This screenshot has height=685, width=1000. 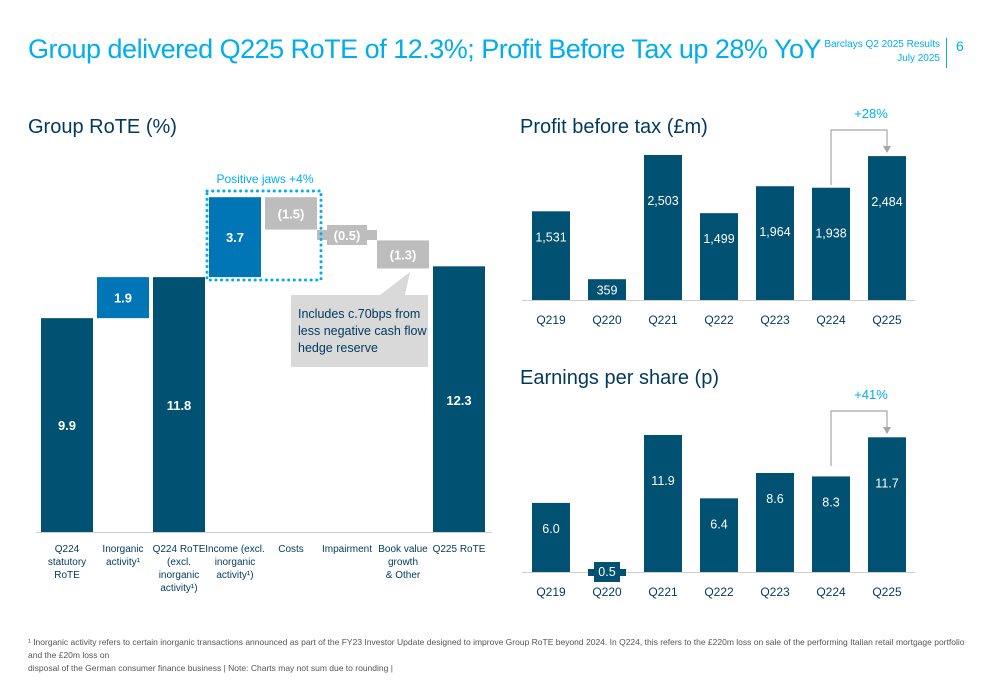 I want to click on x-tick-label: Q225 RoTE, so click(x=459, y=549).